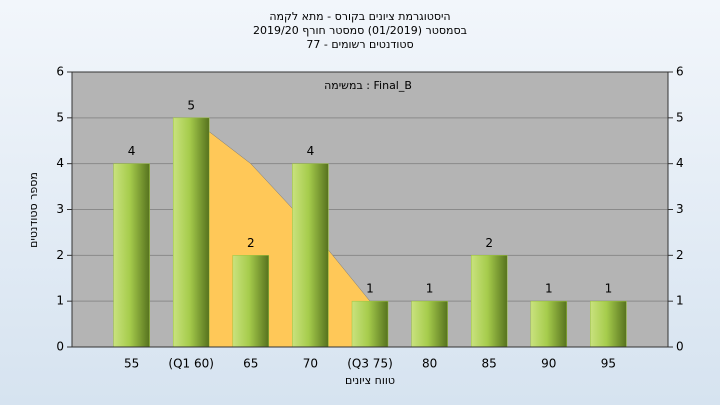  I want to click on x-tick-label: 55, so click(131, 364).